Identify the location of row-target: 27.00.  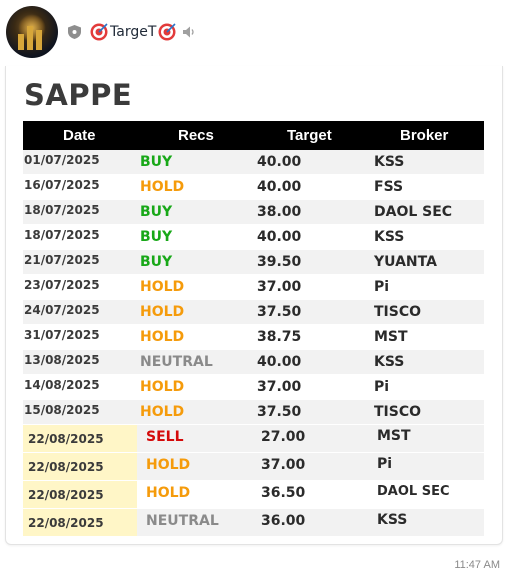
(283, 437).